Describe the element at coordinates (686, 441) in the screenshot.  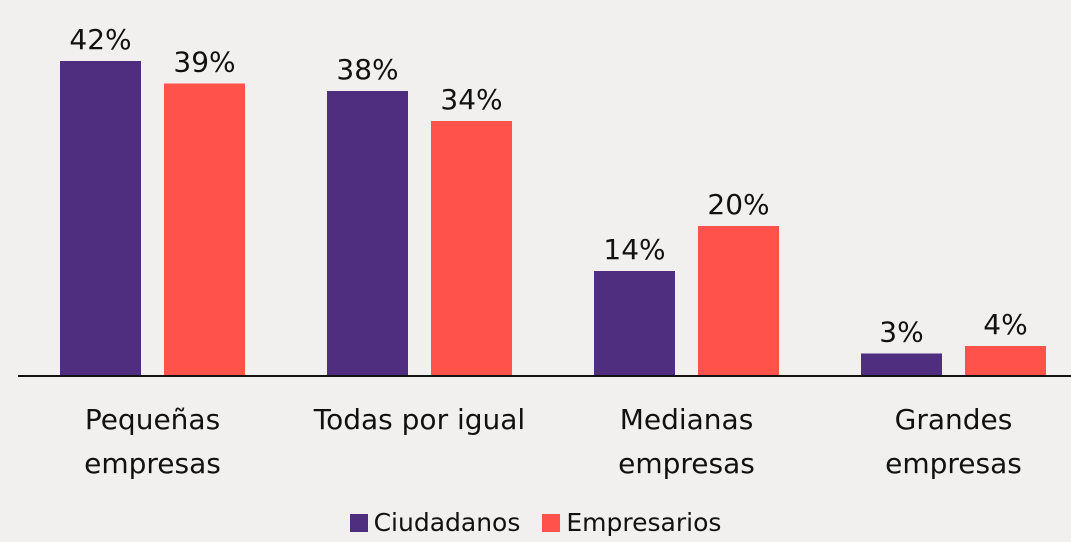
I see `x-tick-label: Medianas empresas` at that location.